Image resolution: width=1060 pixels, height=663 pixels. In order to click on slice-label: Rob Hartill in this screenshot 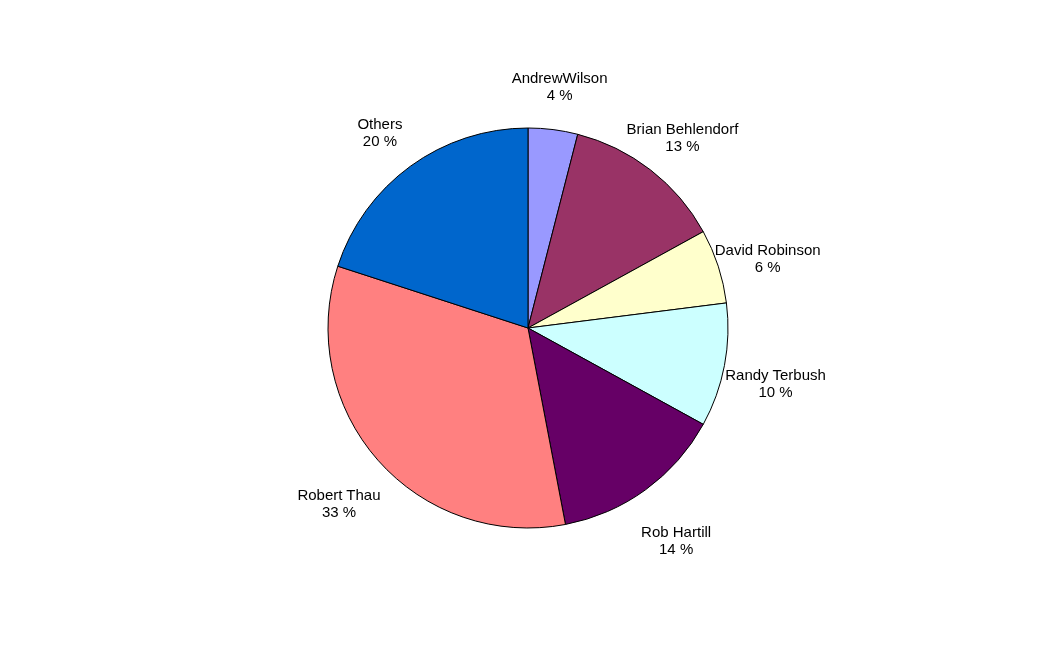, I will do `click(676, 531)`.